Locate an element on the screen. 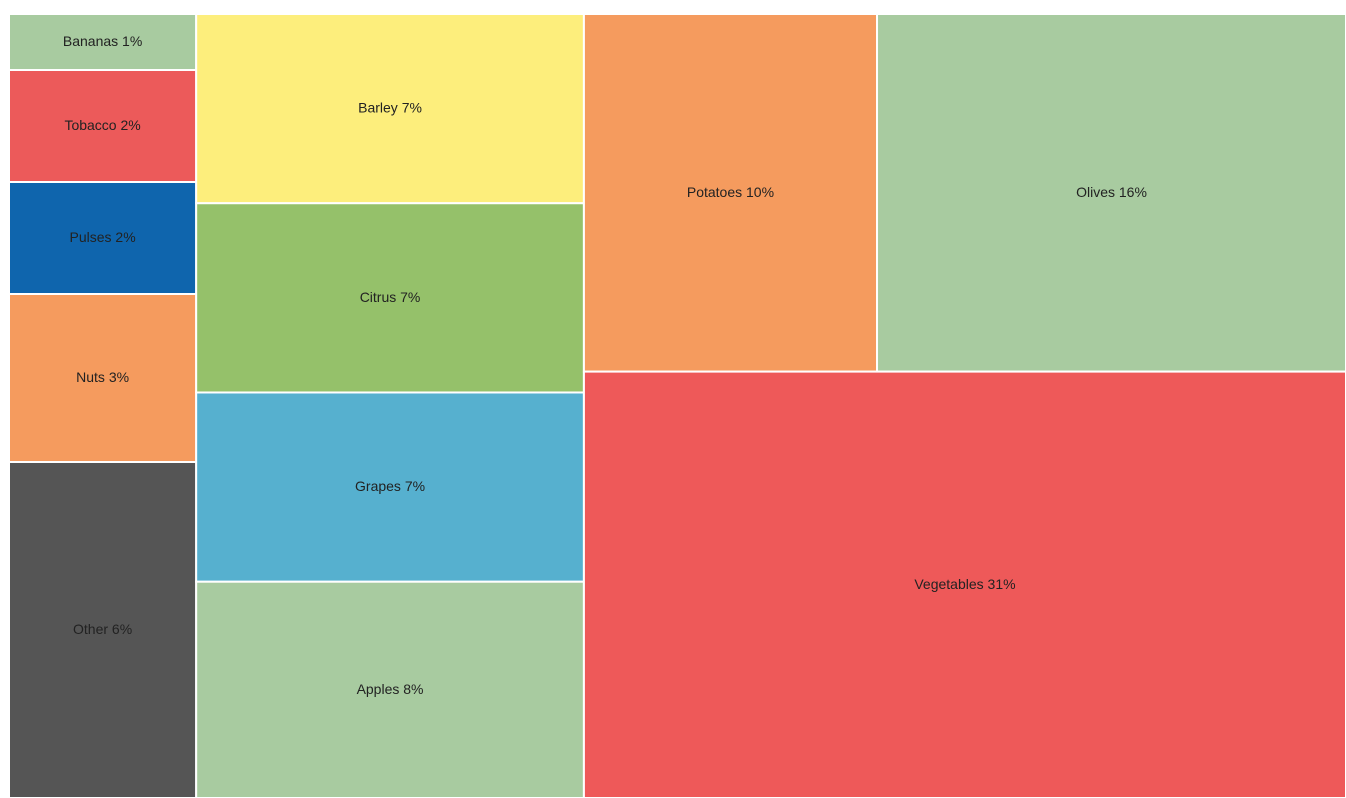 The image size is (1346, 798). value-label: 31% is located at coordinates (1002, 584).